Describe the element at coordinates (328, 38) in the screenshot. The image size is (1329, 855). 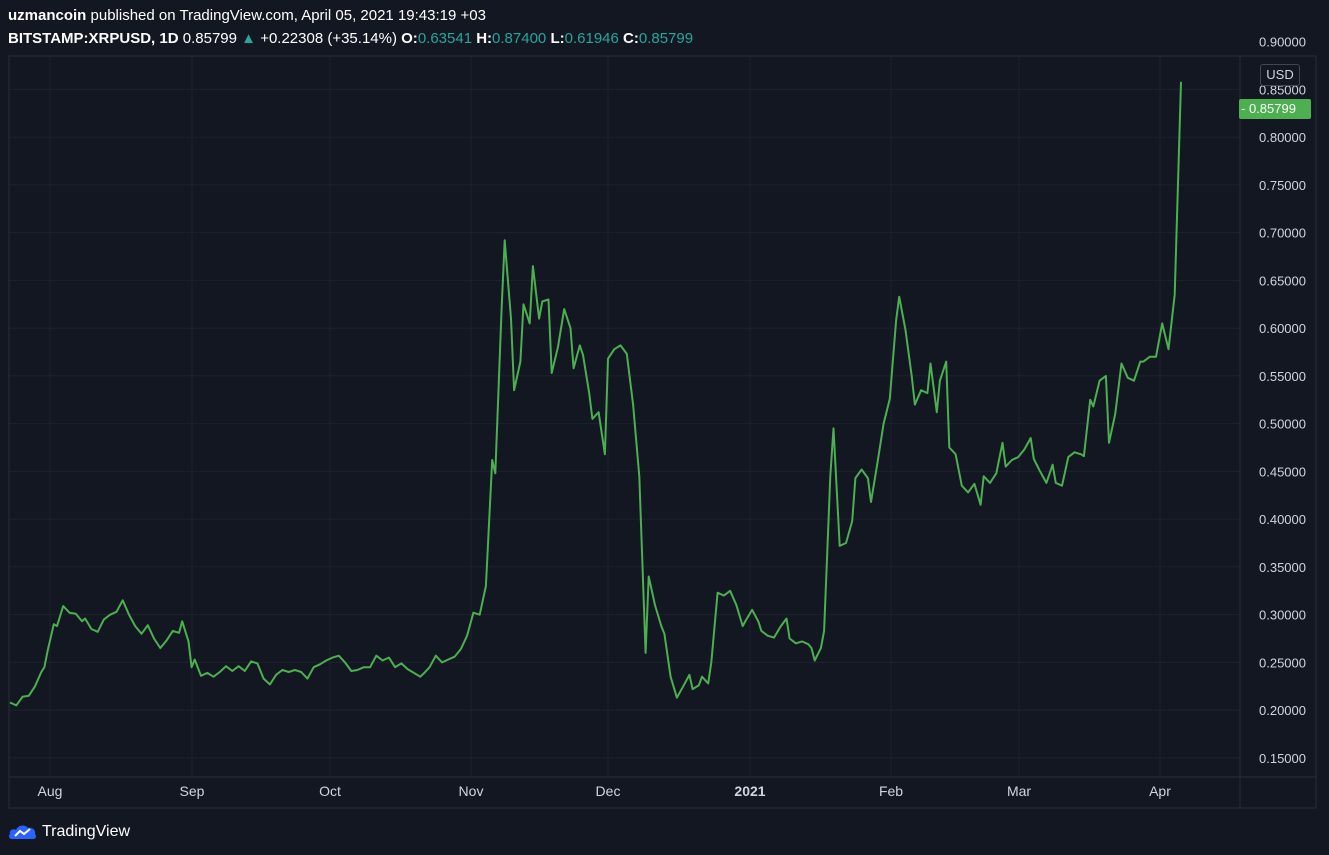
I see `price-change: +0.22308 (+35.14%)` at that location.